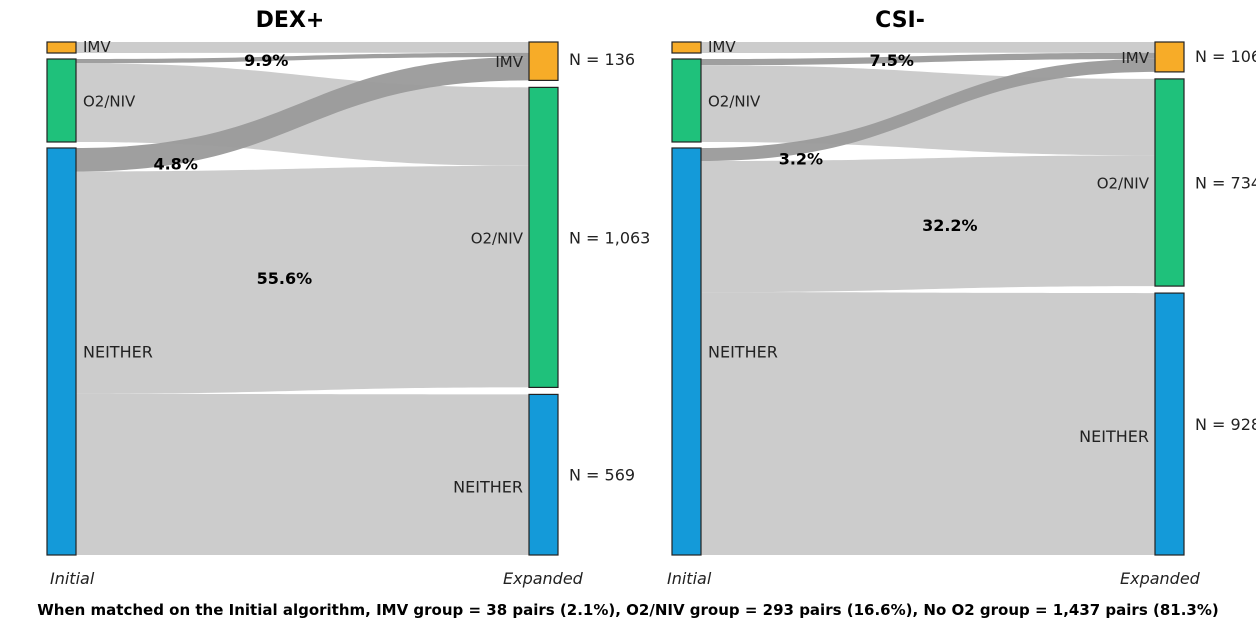 Image resolution: width=1256 pixels, height=629 pixels. What do you see at coordinates (302, 474) in the screenshot?
I see `flow-neither-to-neither` at bounding box center [302, 474].